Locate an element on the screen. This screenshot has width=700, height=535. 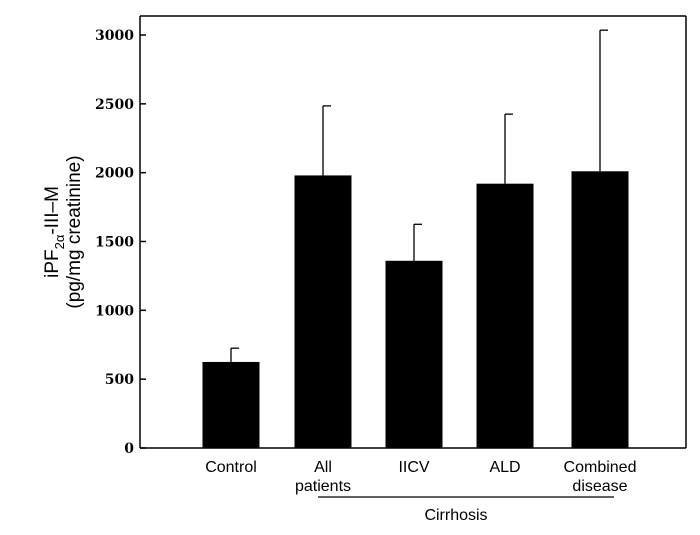
y-tick-label-4: 2000 is located at coordinates (114, 174).